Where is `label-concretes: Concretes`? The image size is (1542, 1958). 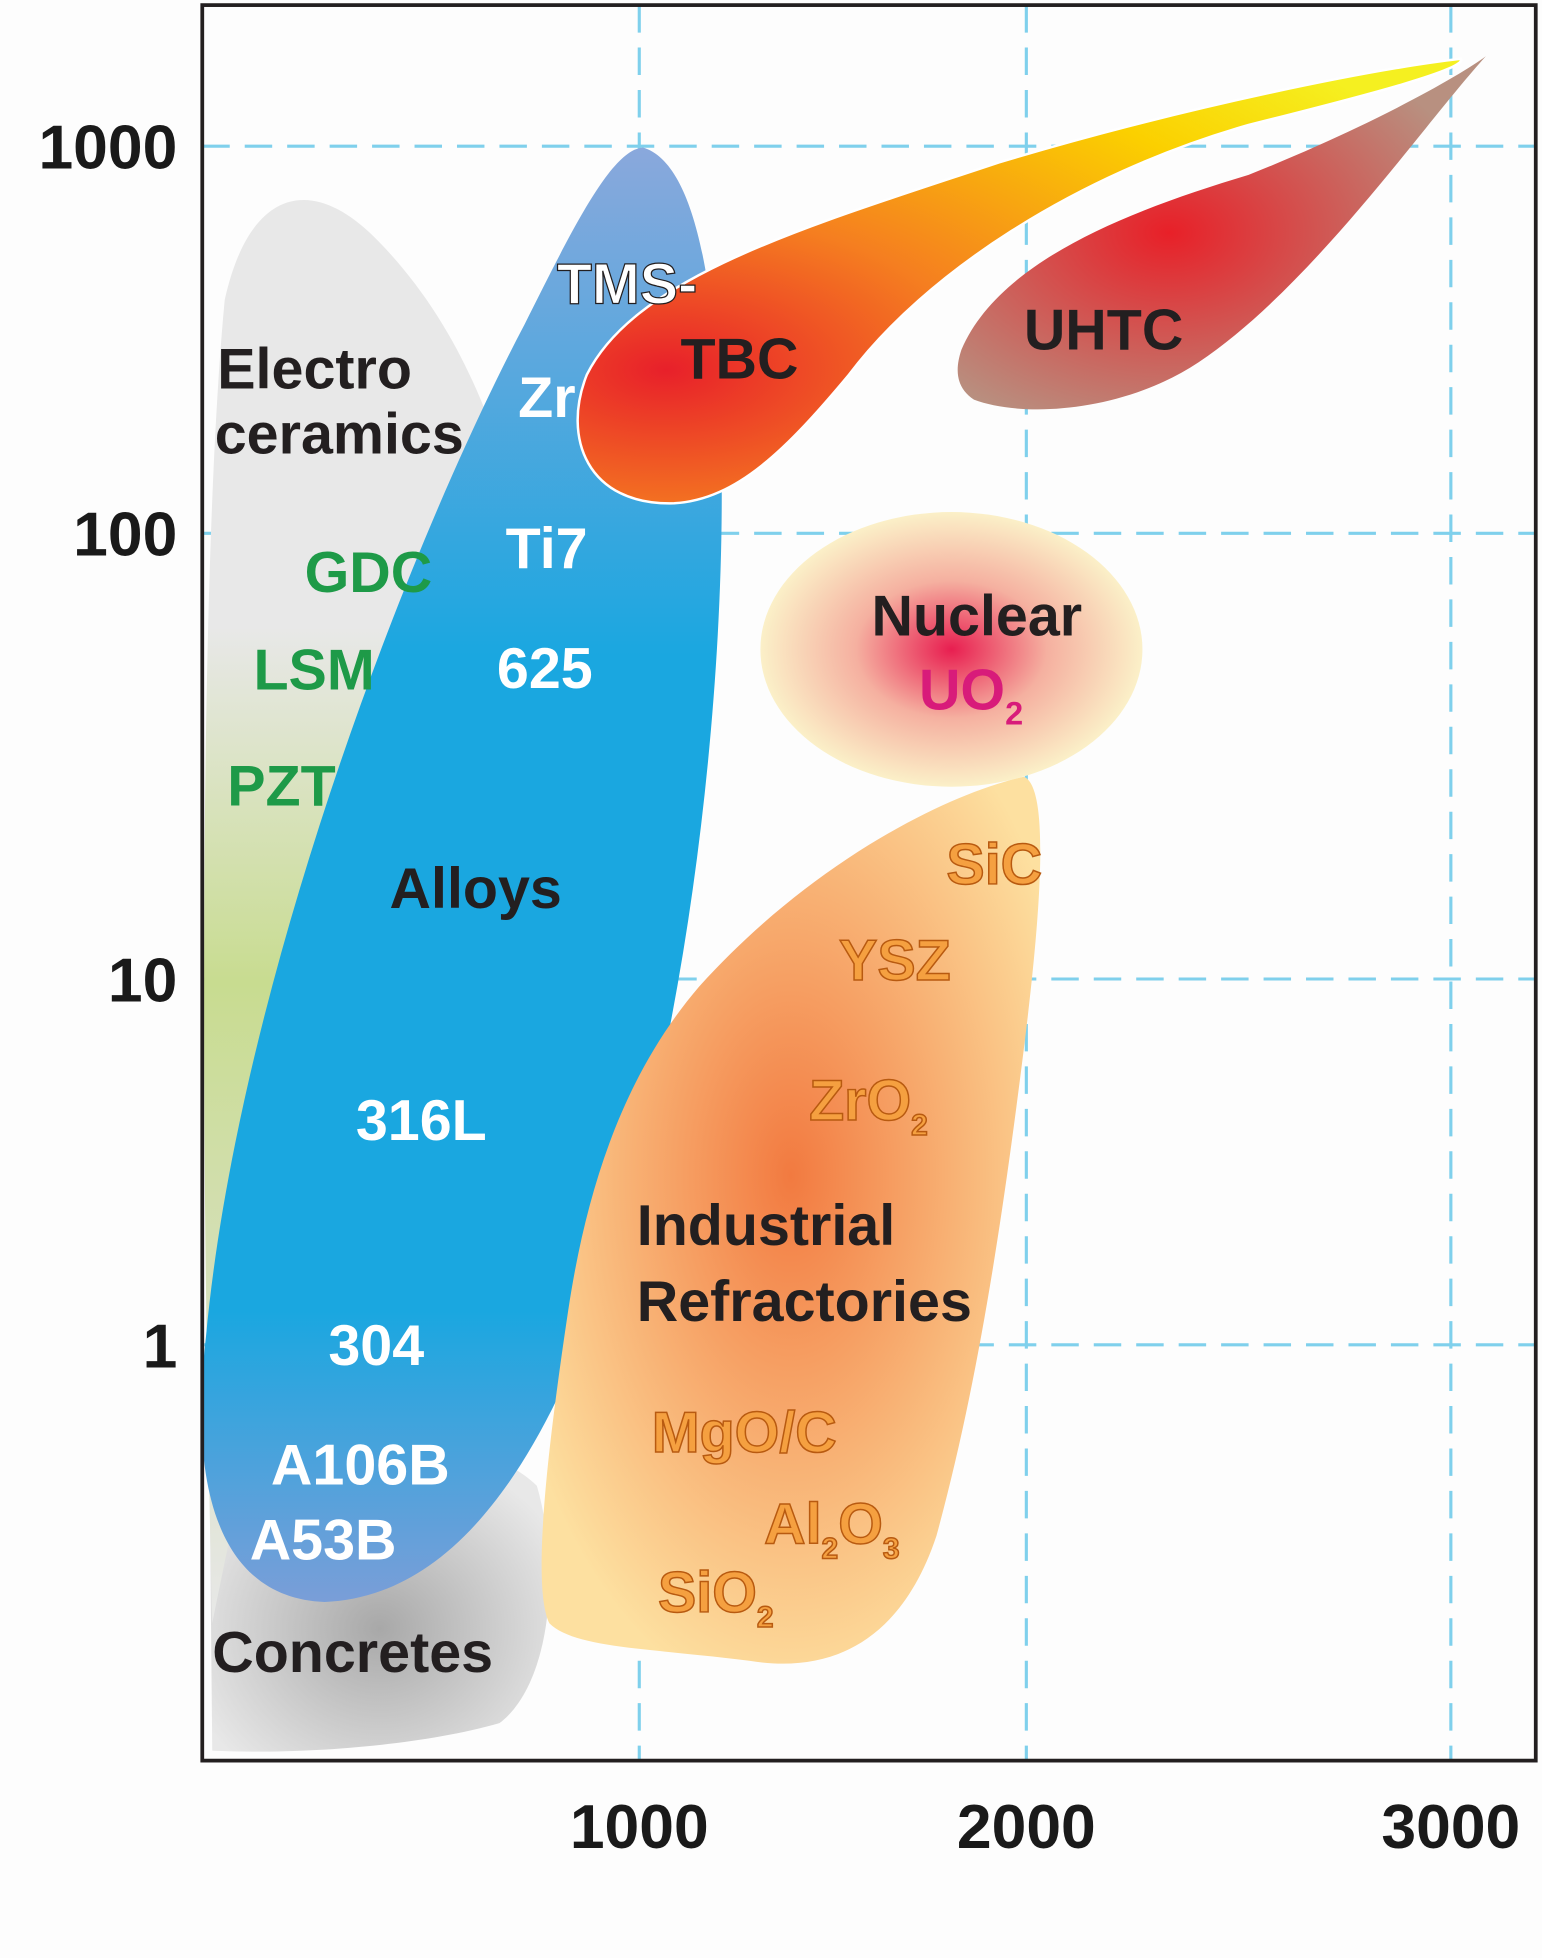
label-concretes: Concretes is located at coordinates (352, 1653).